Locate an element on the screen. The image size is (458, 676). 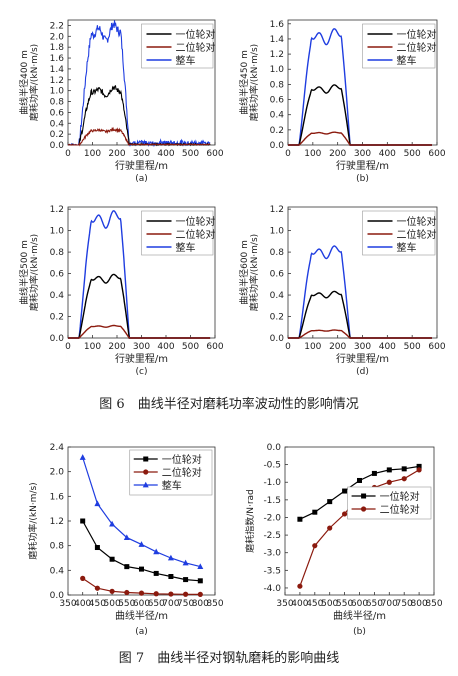
y-tick-label: 1.6 is located at coordinates (277, 25).